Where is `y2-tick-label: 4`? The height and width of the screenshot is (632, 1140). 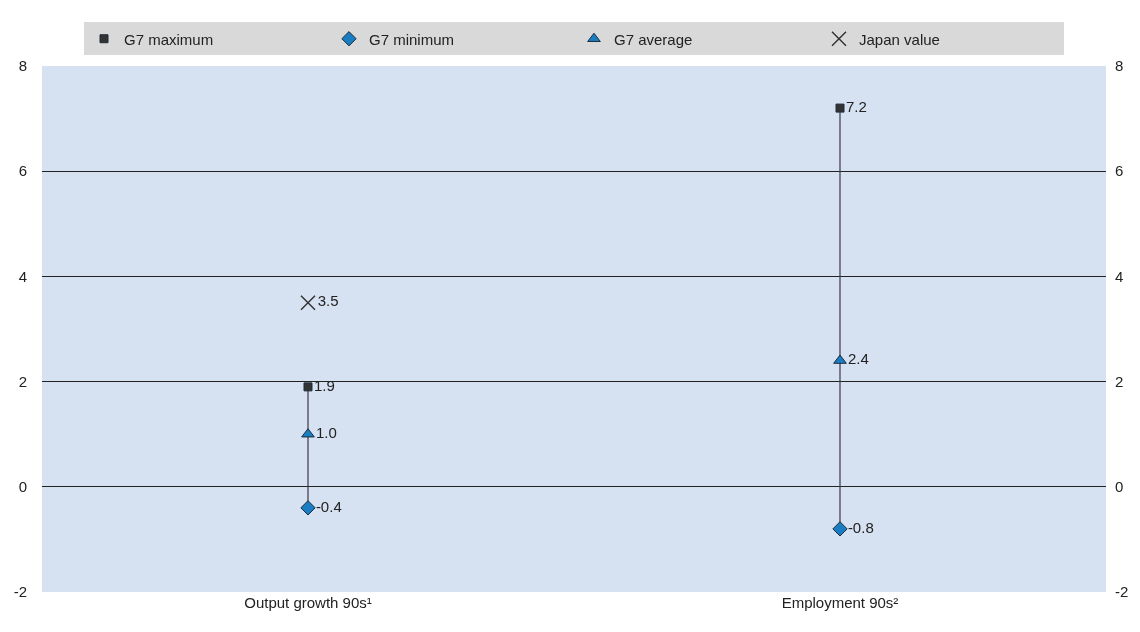
y2-tick-label: 4 is located at coordinates (1119, 276).